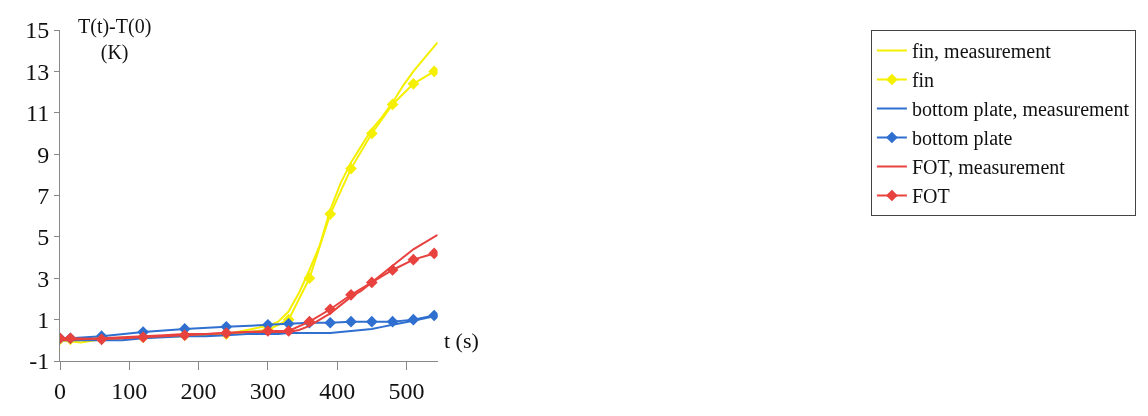 The height and width of the screenshot is (416, 1148). What do you see at coordinates (923, 80) in the screenshot?
I see `legend-label: fin` at bounding box center [923, 80].